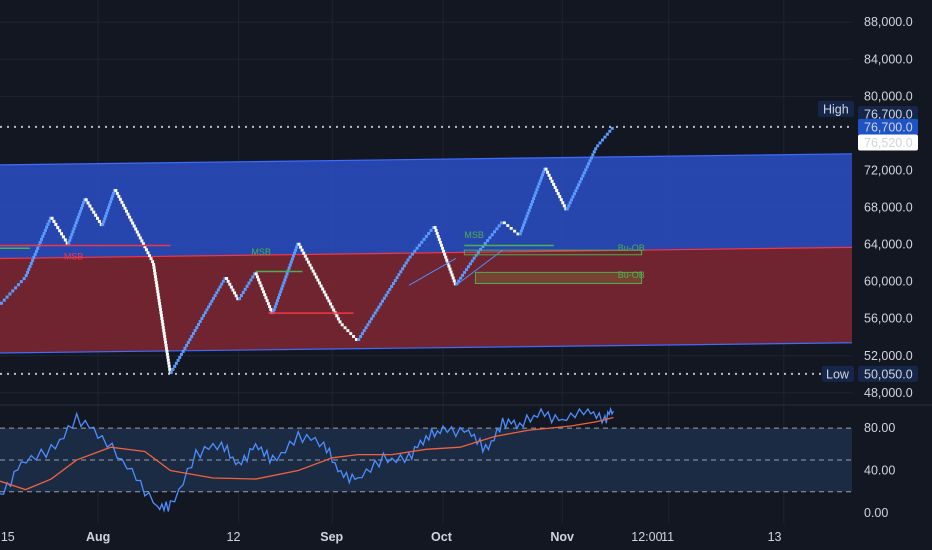  Describe the element at coordinates (8, 537) in the screenshot. I see `x-tick-label: 15` at that location.